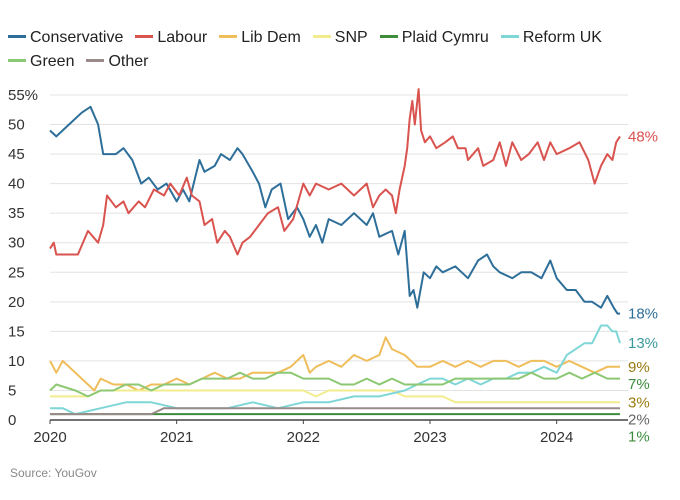 This screenshot has width=680, height=500. Describe the element at coordinates (77, 37) in the screenshot. I see `legend-label: Conservative` at that location.